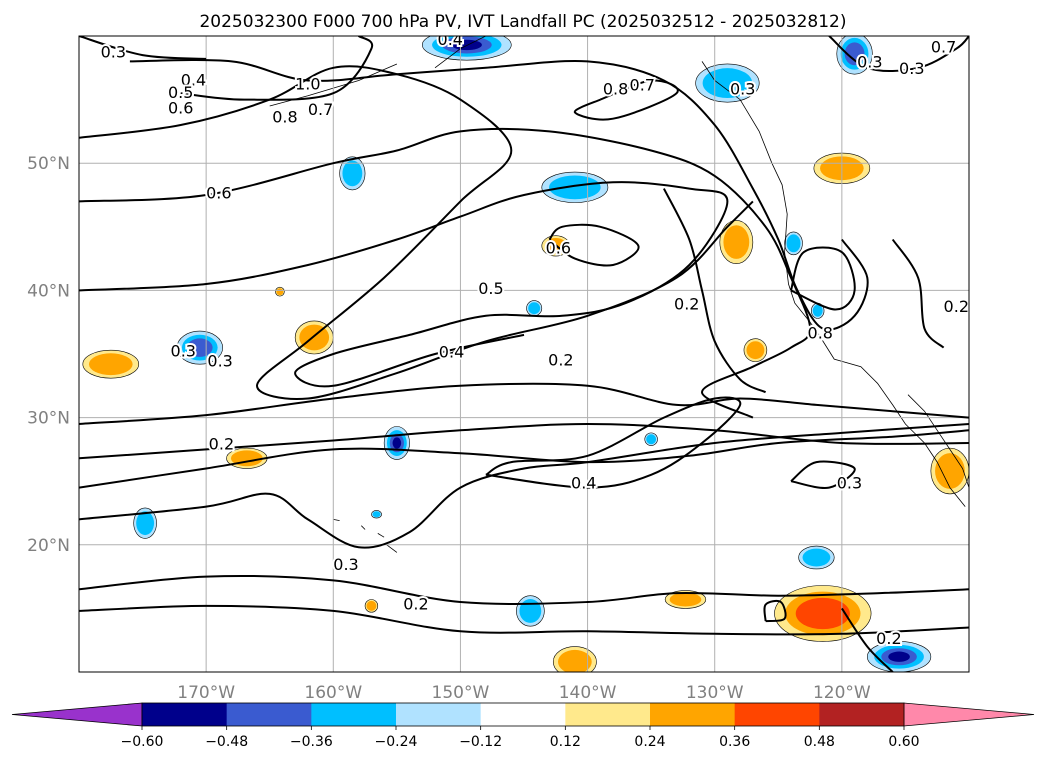 The width and height of the screenshot is (1047, 769). I want to click on longitude-tick-label: 120°W, so click(842, 693).